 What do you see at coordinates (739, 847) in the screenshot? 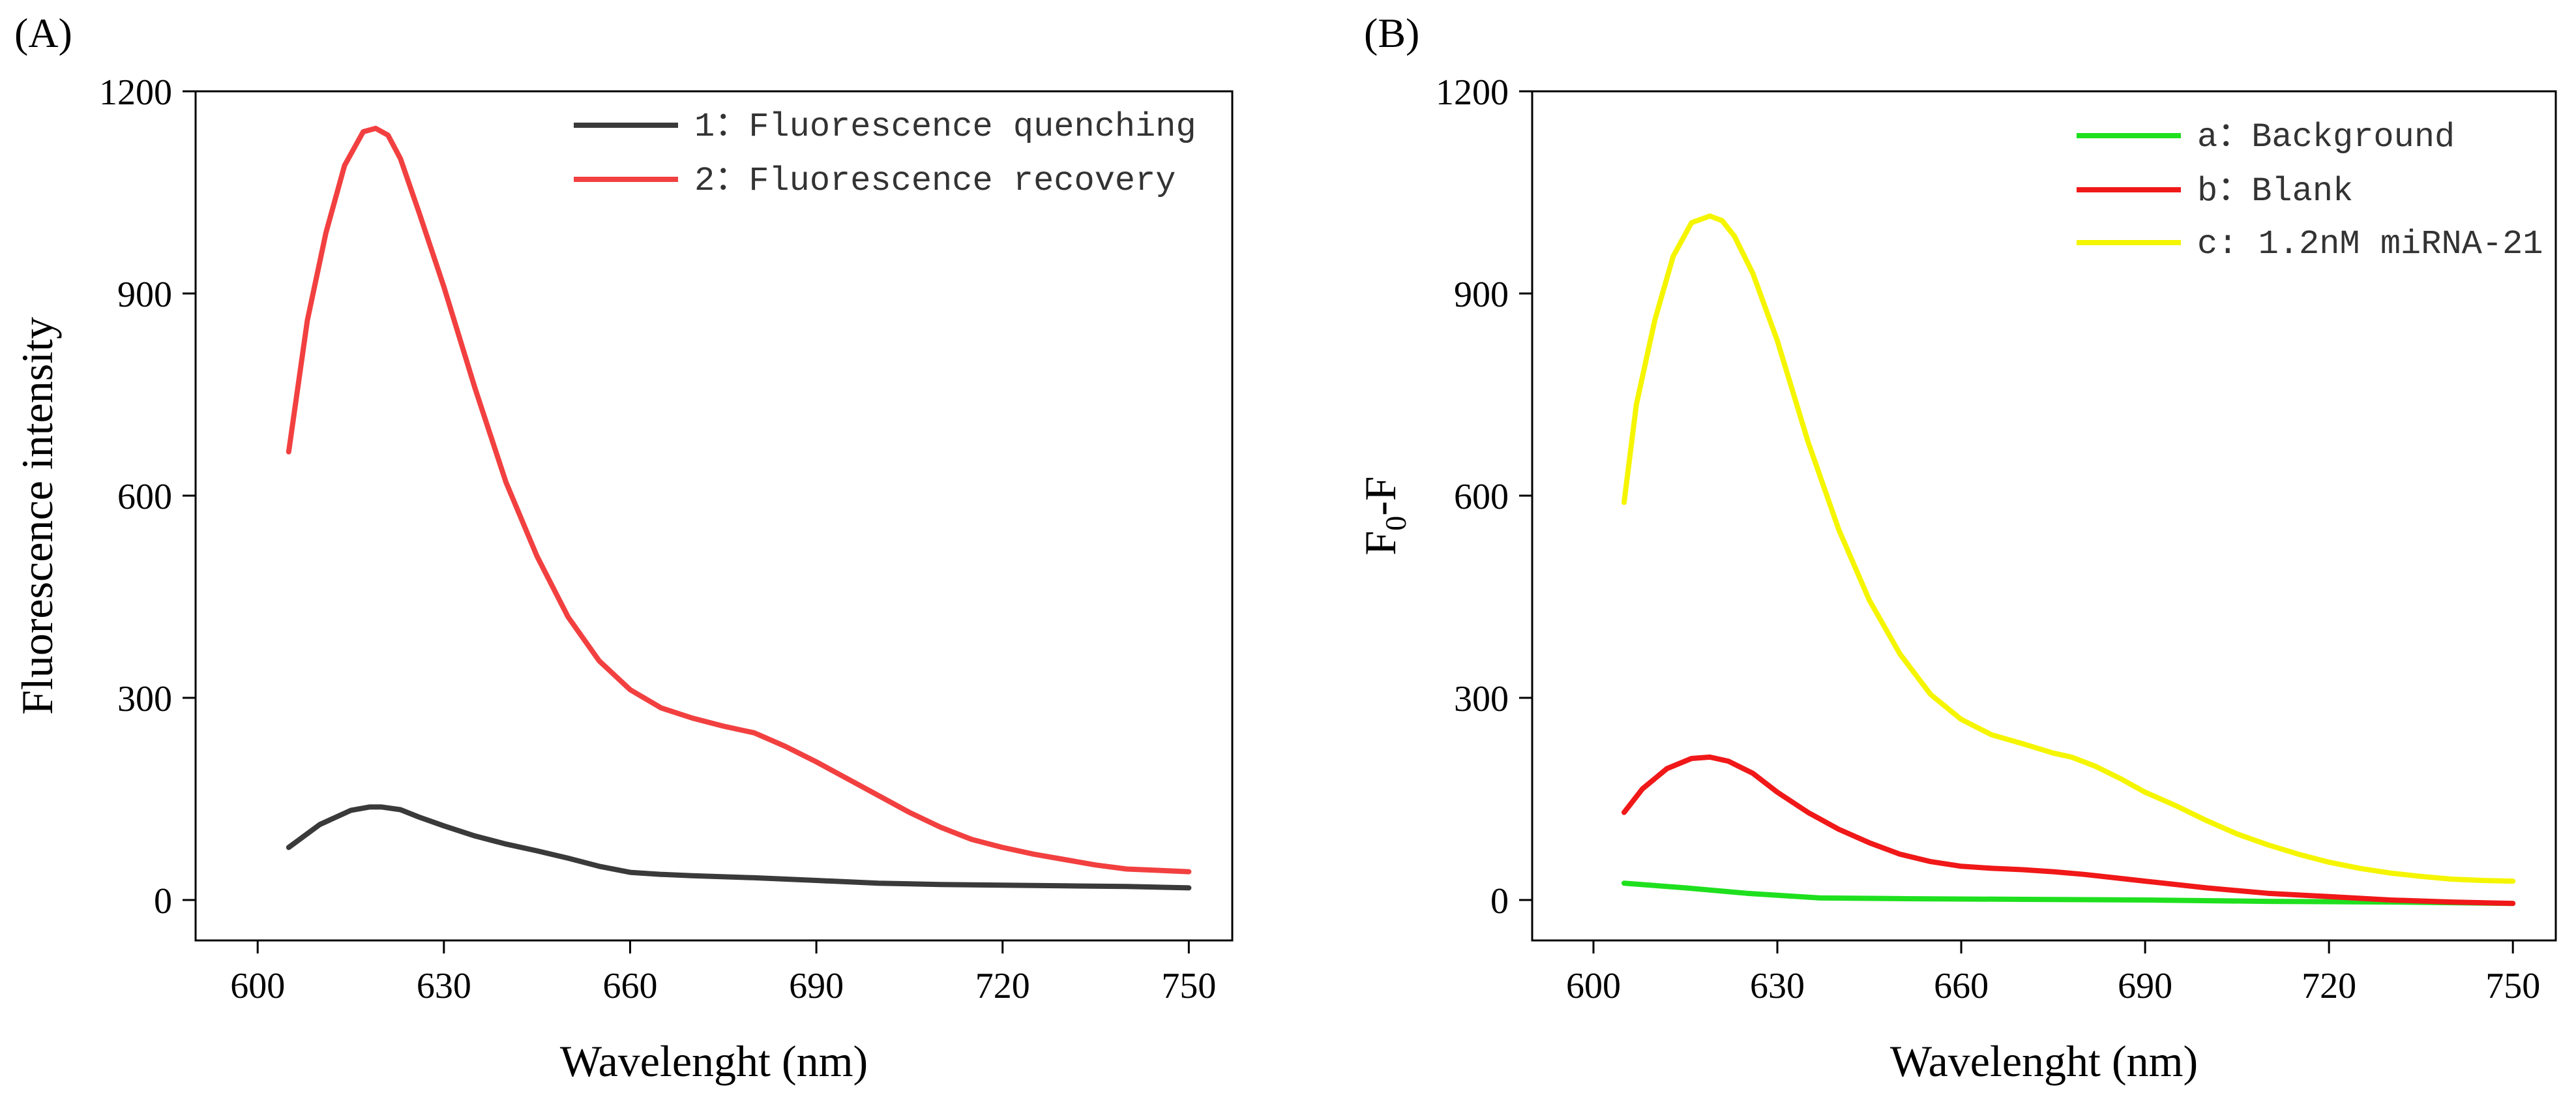
I see `series-line-quenching` at bounding box center [739, 847].